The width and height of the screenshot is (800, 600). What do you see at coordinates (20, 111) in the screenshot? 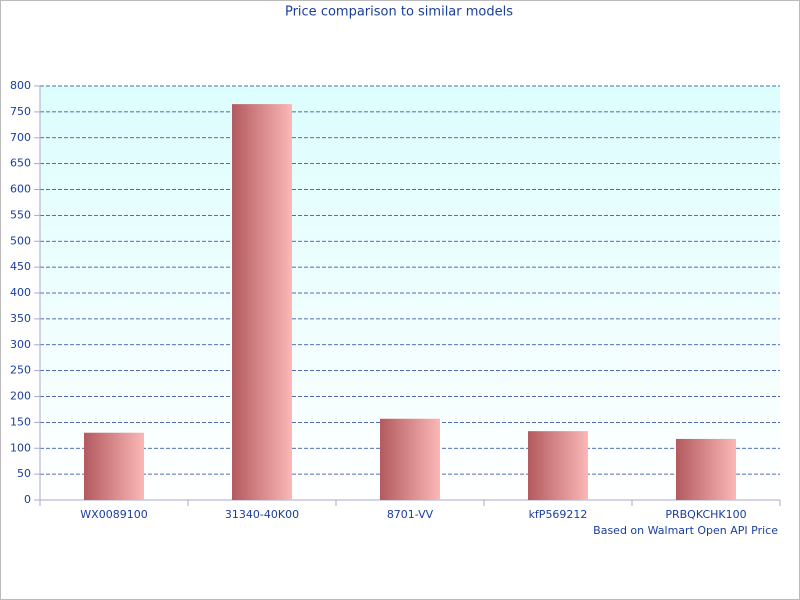
I see `y-tick-label: 750` at bounding box center [20, 111].